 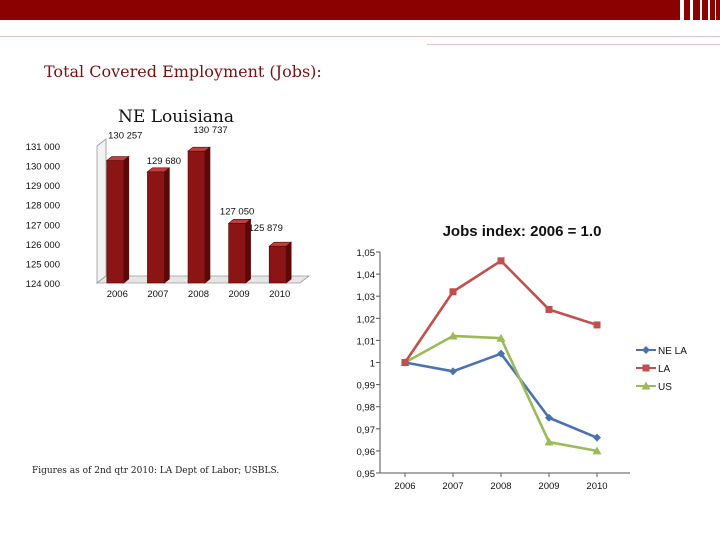 I want to click on line-x-tick: 2006, so click(x=404, y=486).